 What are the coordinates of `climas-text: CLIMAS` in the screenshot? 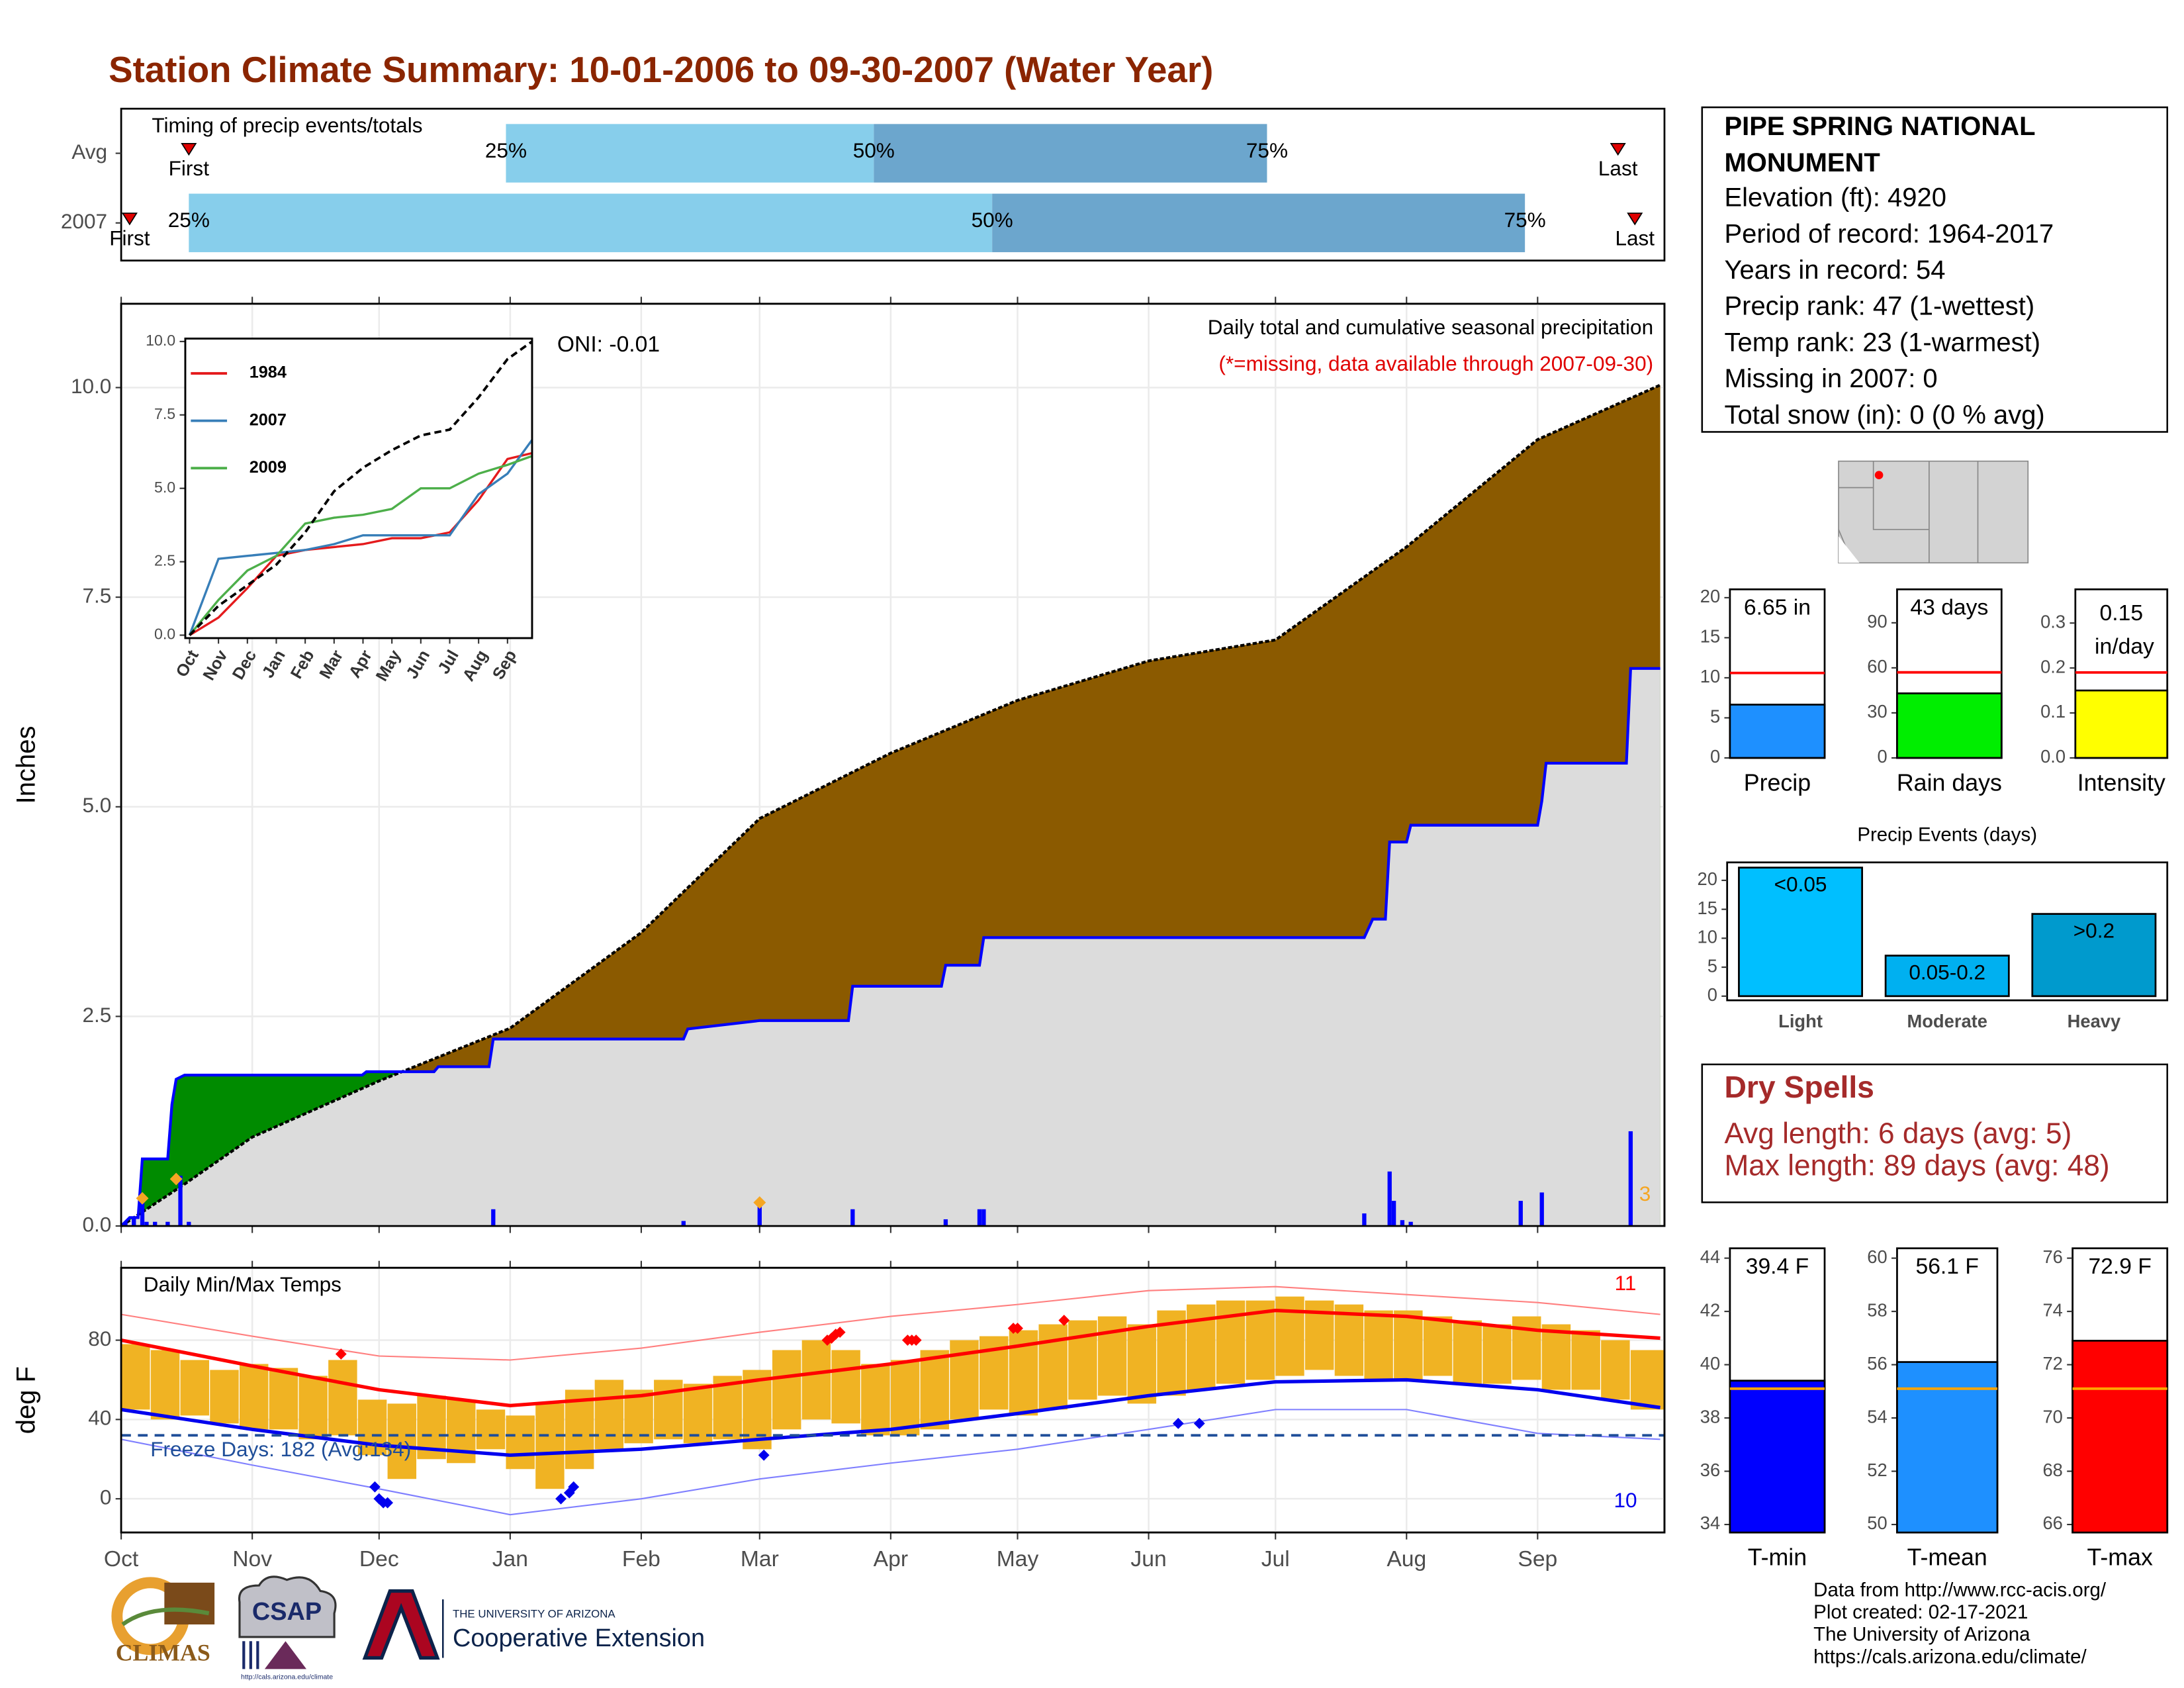 It's located at (163, 1652).